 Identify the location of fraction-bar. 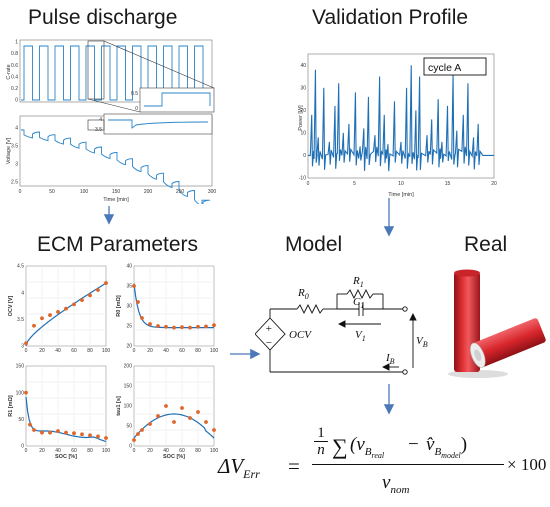
(408, 464).